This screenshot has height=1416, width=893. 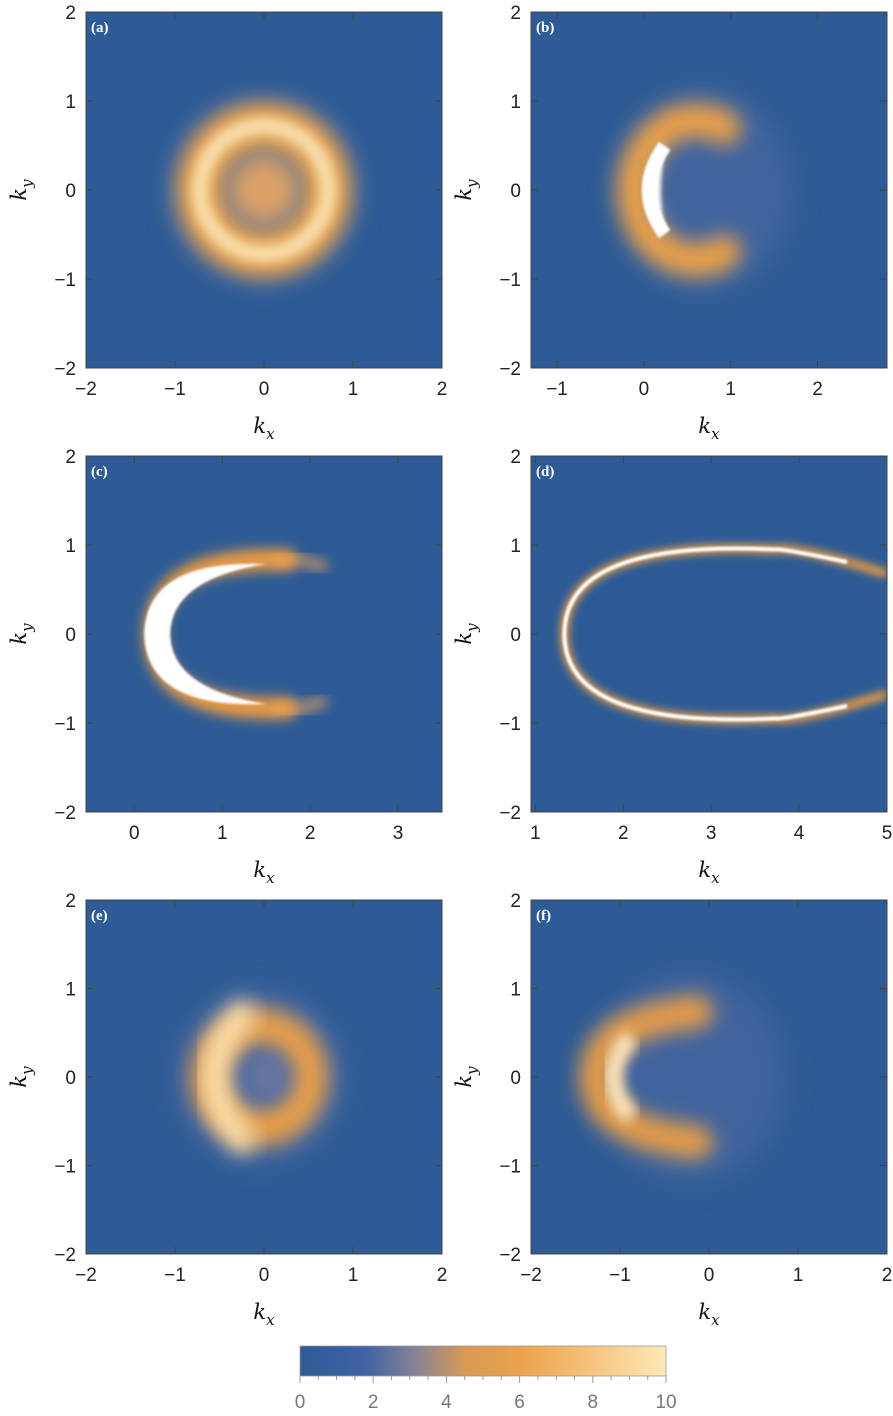 I want to click on colorbar-gradient, so click(x=483, y=1361).